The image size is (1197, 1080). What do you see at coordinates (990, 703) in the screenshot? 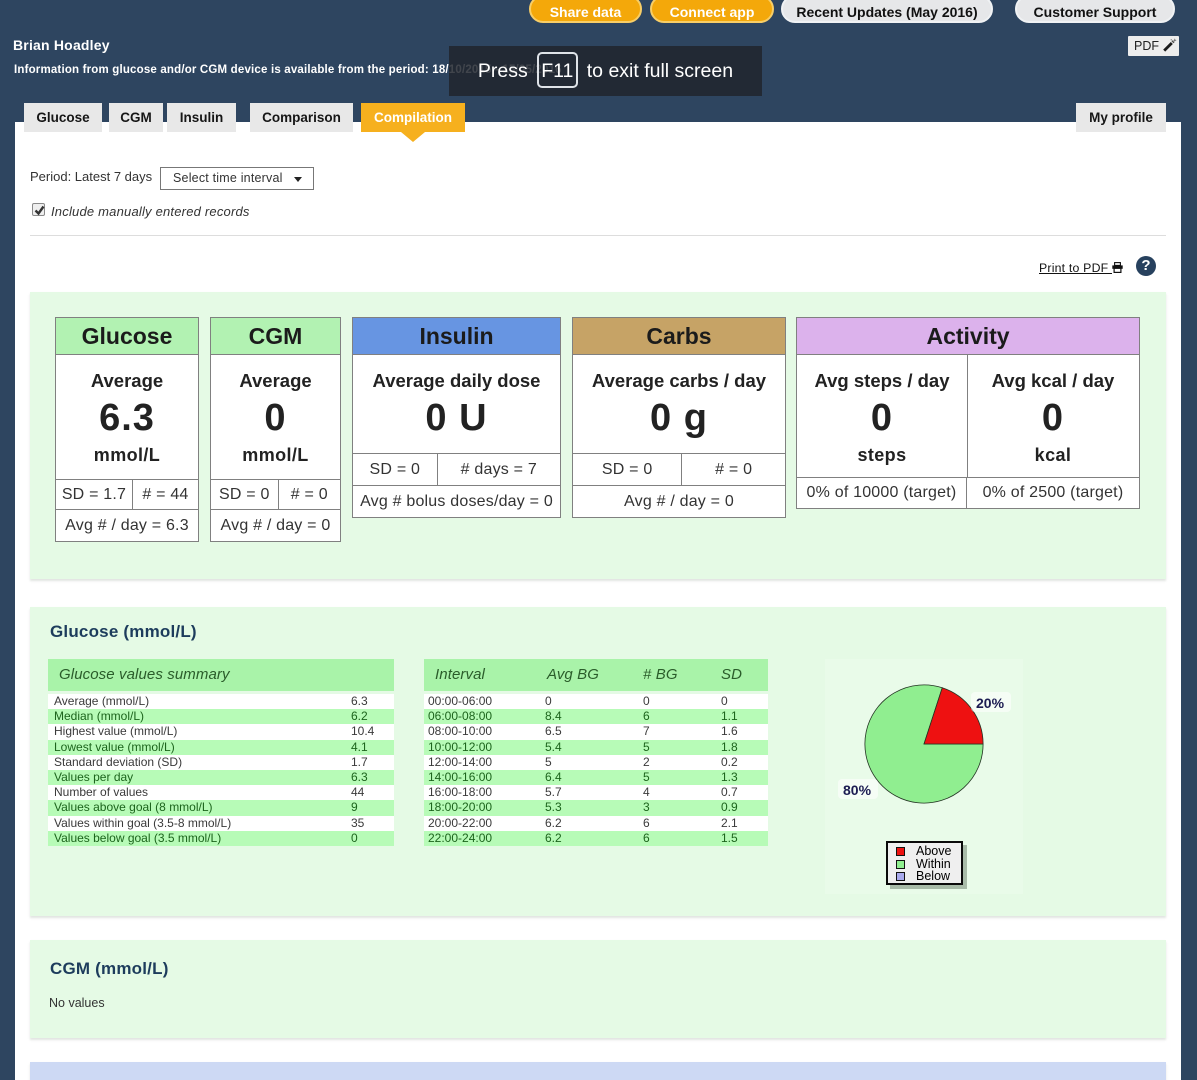
I see `svg-text: 20%` at bounding box center [990, 703].